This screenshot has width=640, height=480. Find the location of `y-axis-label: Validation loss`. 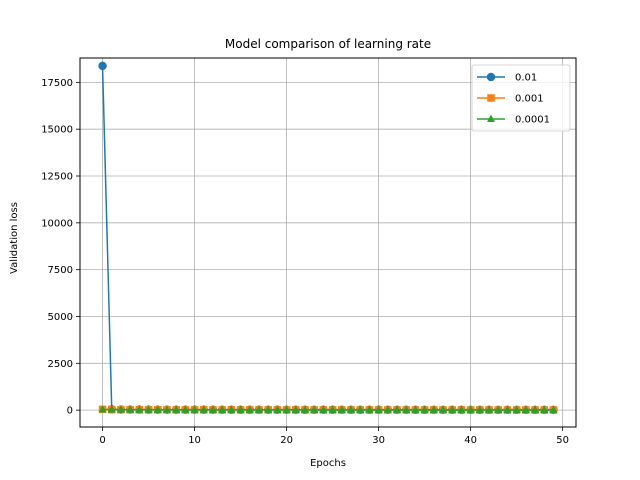

y-axis-label: Validation loss is located at coordinates (14, 238).